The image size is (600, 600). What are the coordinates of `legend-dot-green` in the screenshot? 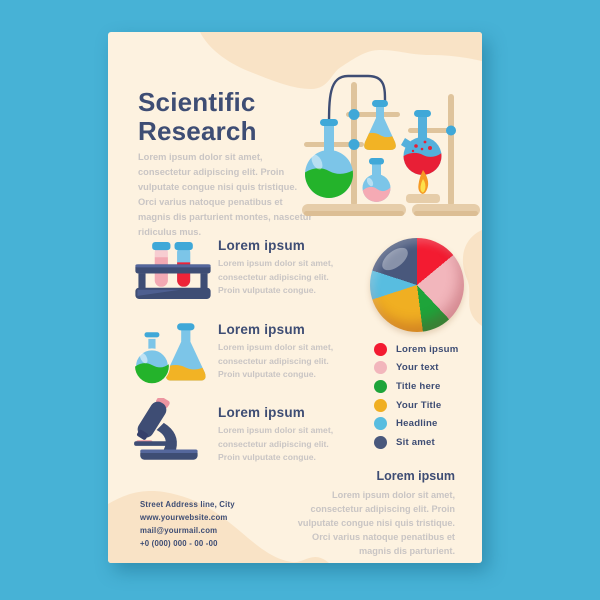 It's located at (380, 386).